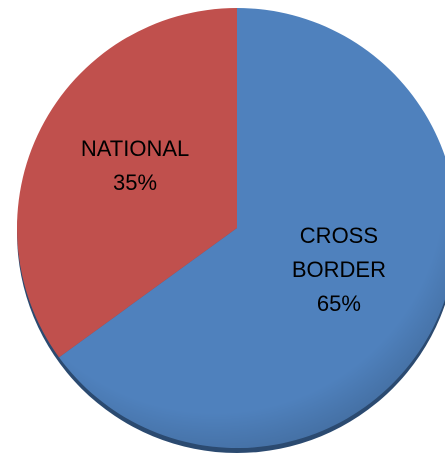  Describe the element at coordinates (338, 252) in the screenshot. I see `category-label: CROSS BORDER` at that location.